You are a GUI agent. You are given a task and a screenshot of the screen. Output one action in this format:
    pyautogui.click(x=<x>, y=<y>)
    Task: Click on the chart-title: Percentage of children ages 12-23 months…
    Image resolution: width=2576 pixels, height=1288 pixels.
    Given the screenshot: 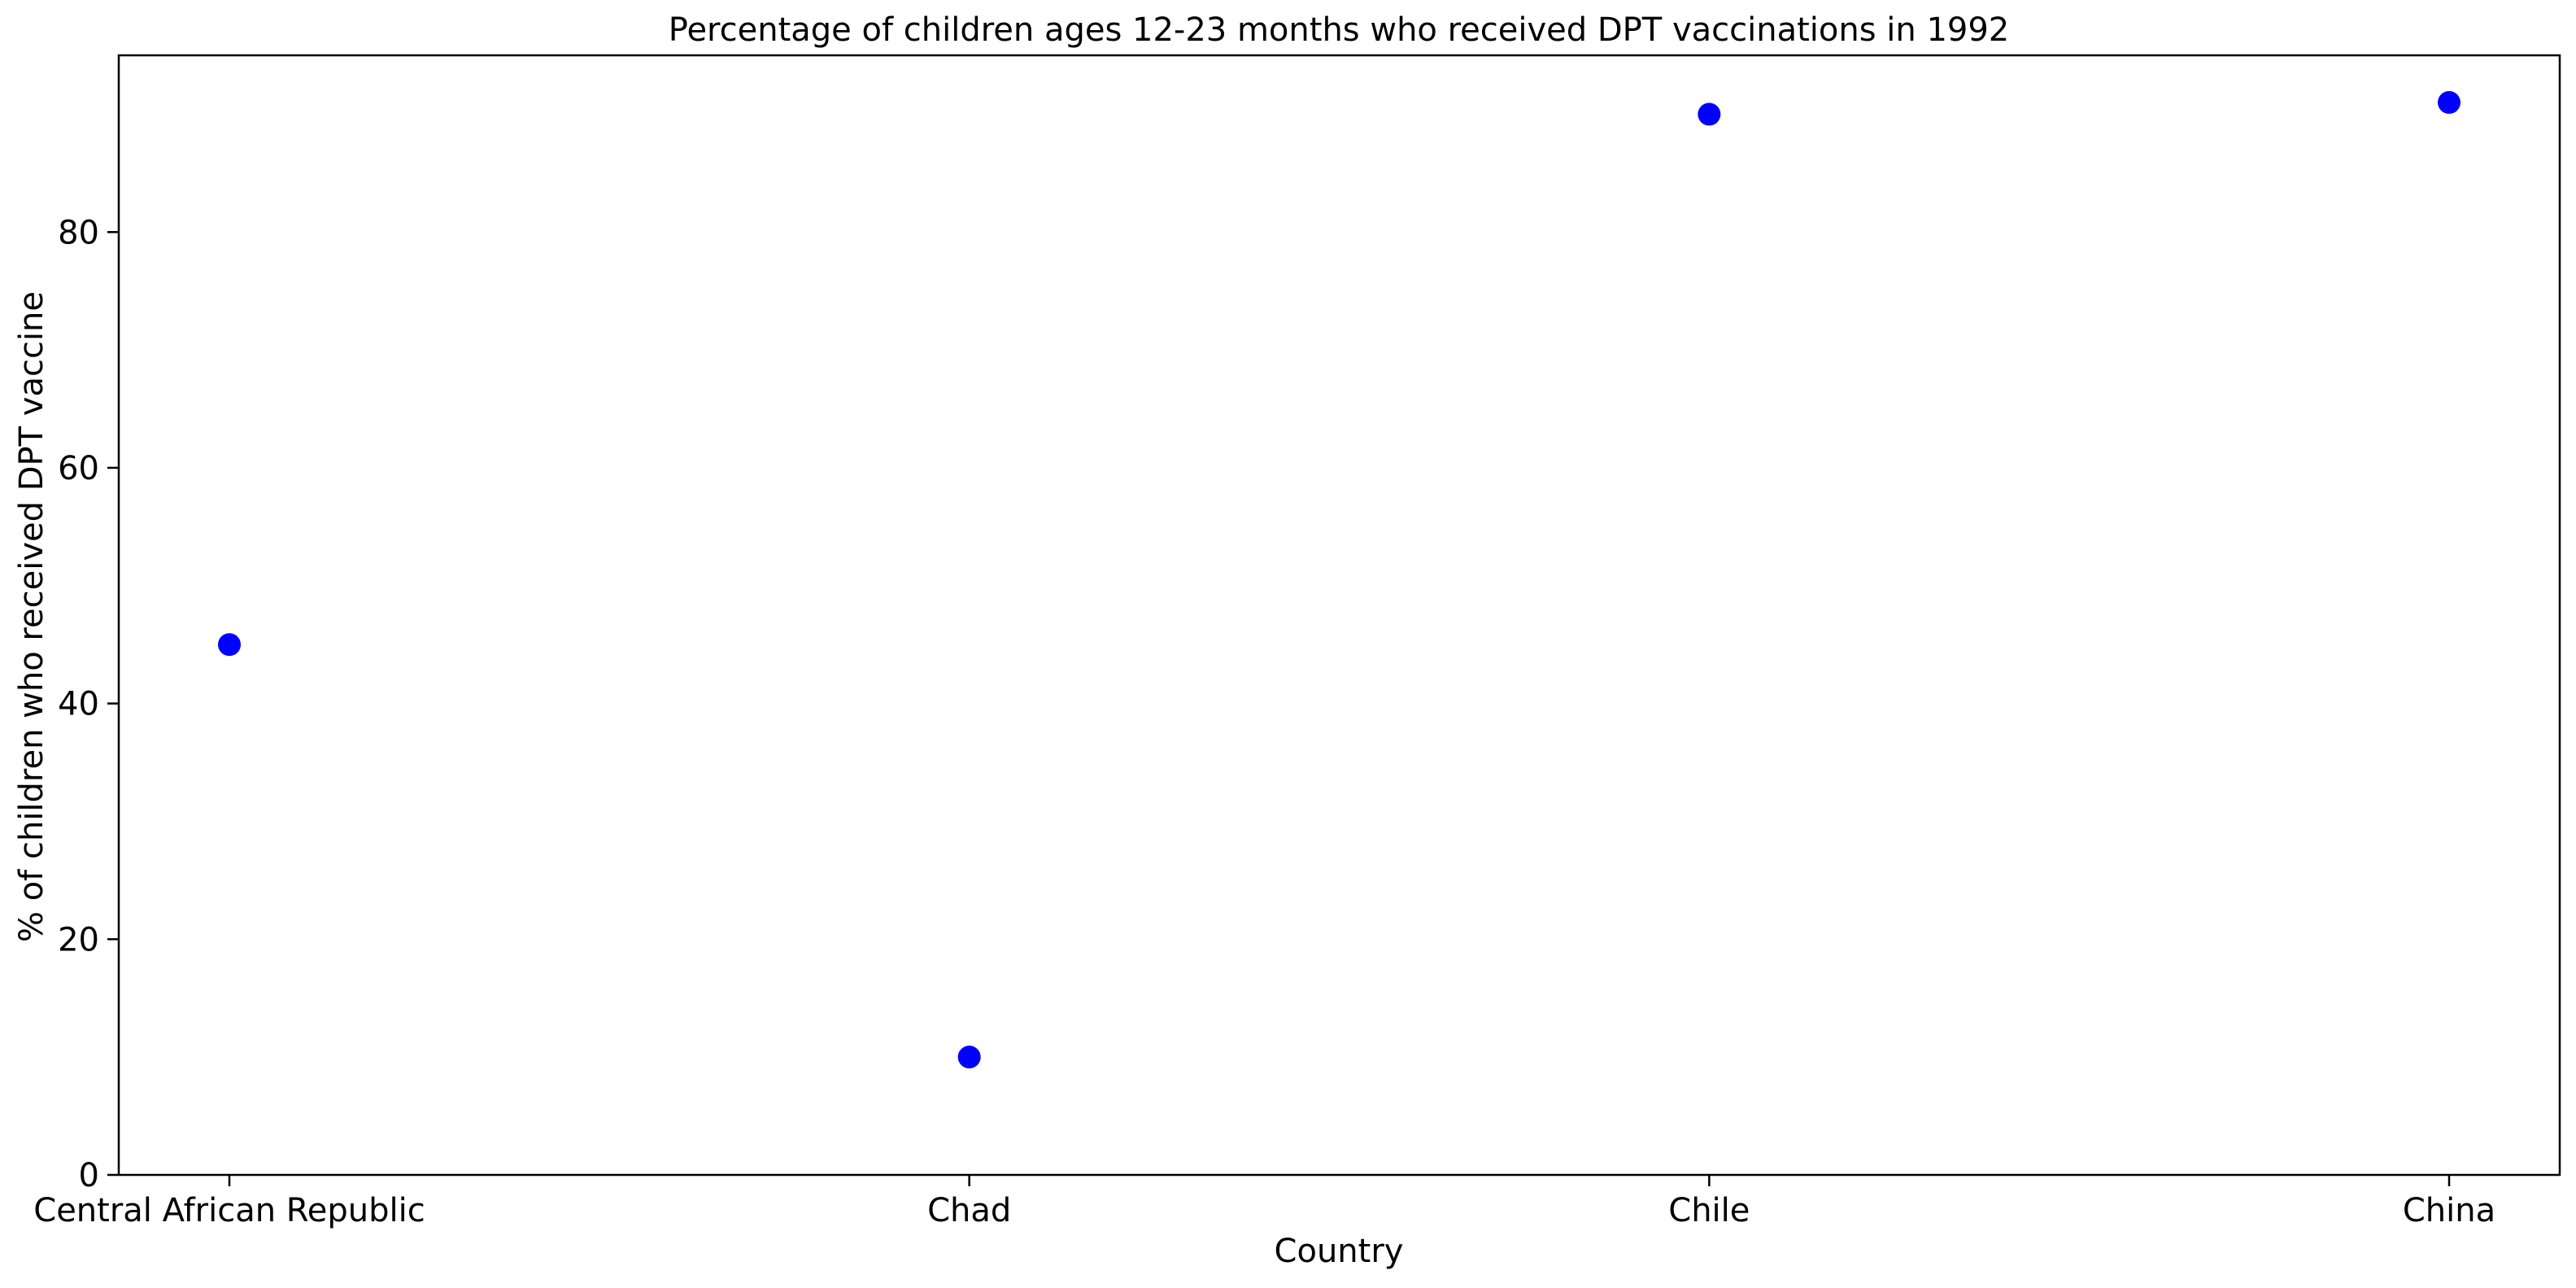 What is the action you would take?
    pyautogui.click(x=1339, y=30)
    